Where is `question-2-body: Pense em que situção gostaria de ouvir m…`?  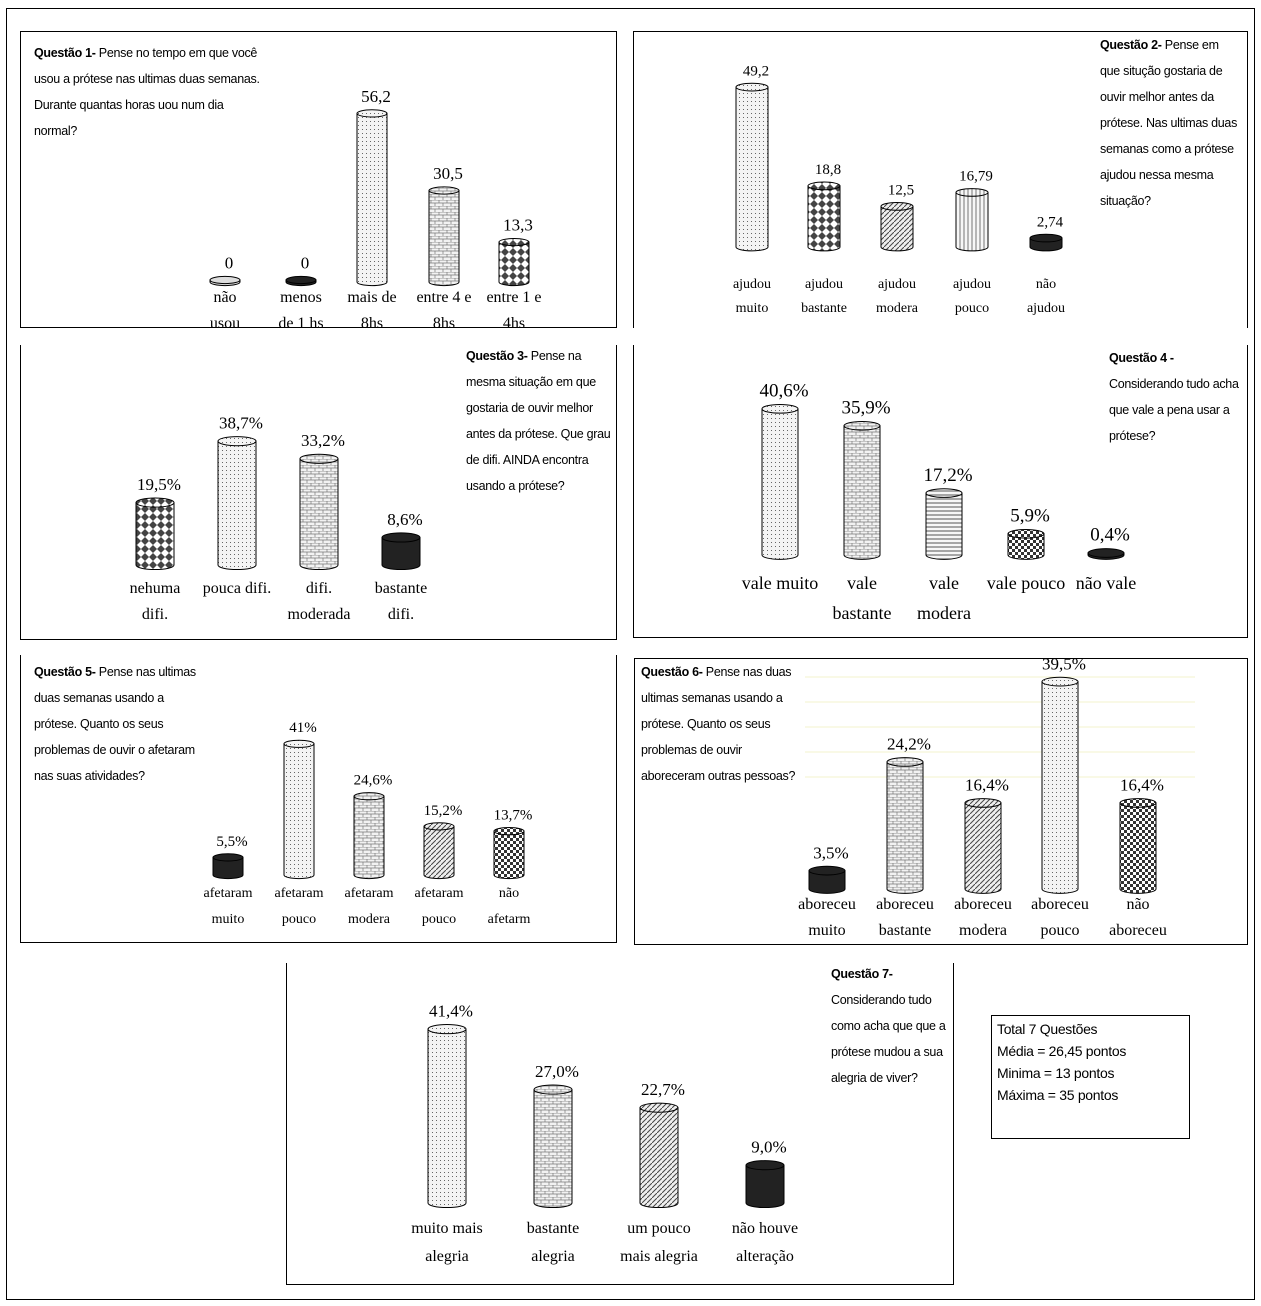 question-2-body: Pense em que situção gostaria de ouvir m… is located at coordinates (1169, 123).